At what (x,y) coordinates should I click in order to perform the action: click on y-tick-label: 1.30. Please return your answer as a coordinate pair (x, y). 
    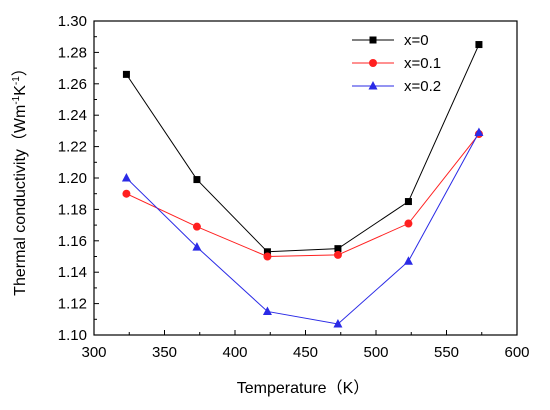
    Looking at the image, I should click on (72, 21).